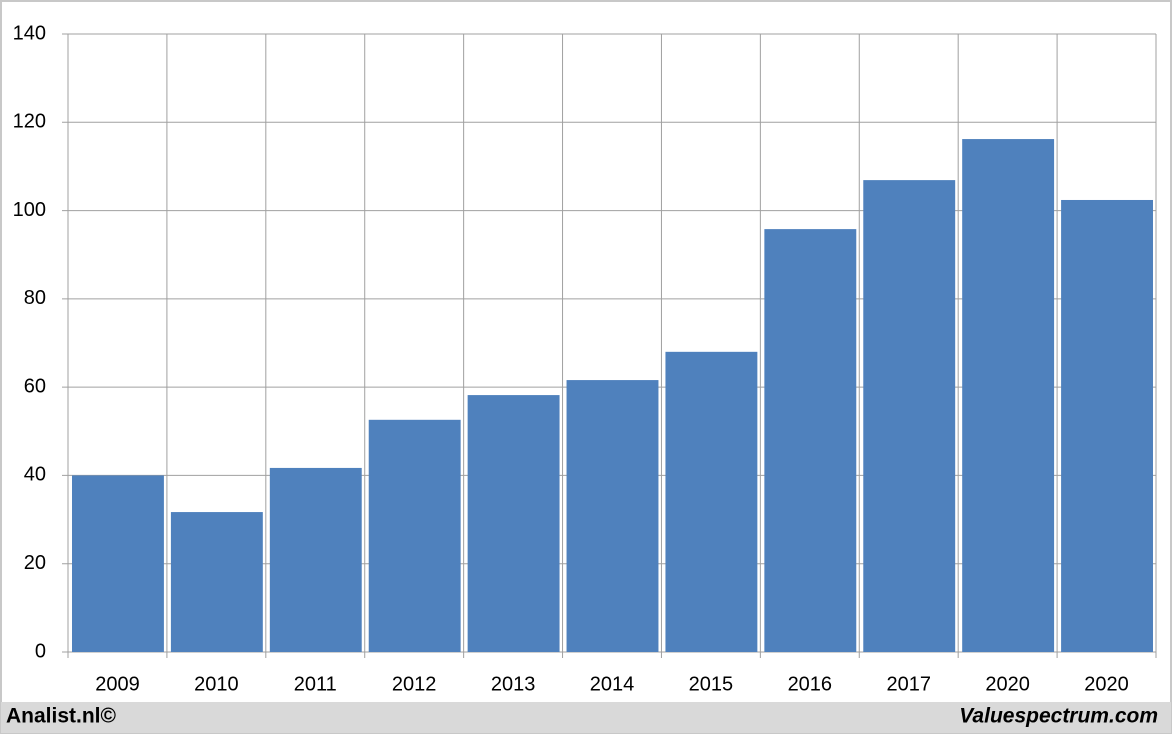 This screenshot has width=1172, height=734. I want to click on footer-bar, so click(586, 717).